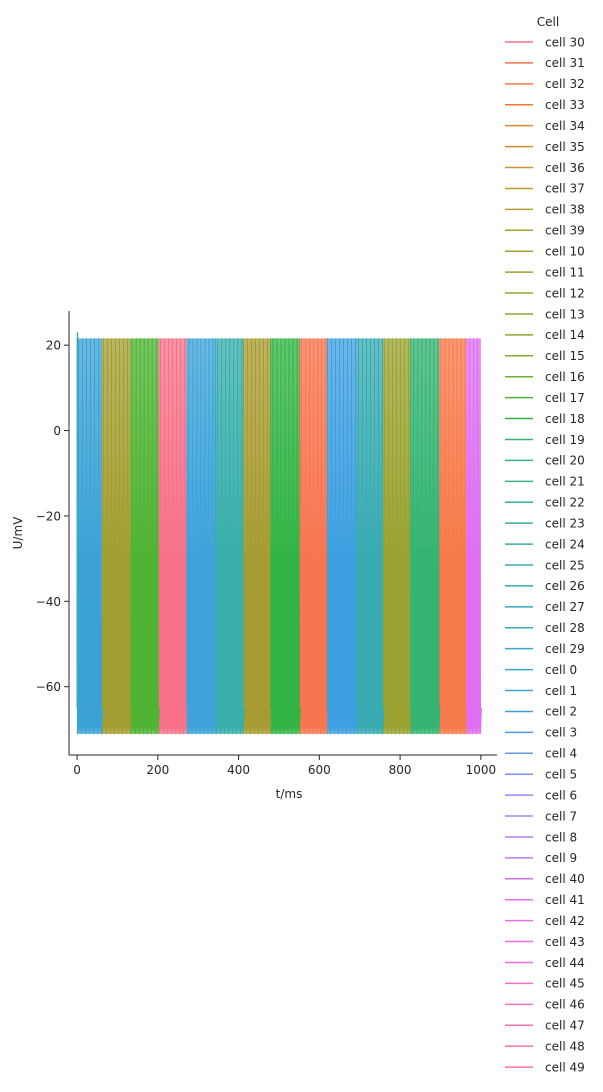 This screenshot has width=603, height=1092. I want to click on x-axis-label: t/ms, so click(289, 794).